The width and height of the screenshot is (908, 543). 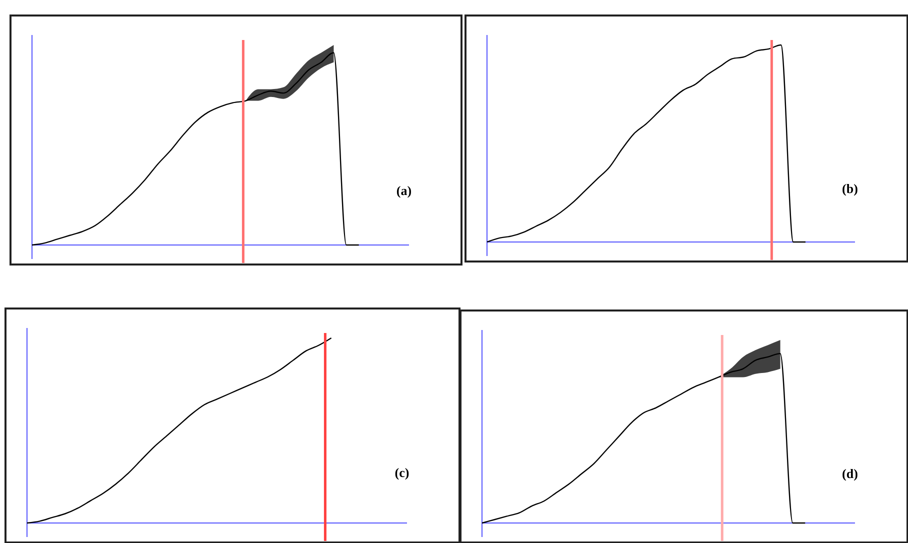 What do you see at coordinates (404, 190) in the screenshot?
I see `text: (a)` at bounding box center [404, 190].